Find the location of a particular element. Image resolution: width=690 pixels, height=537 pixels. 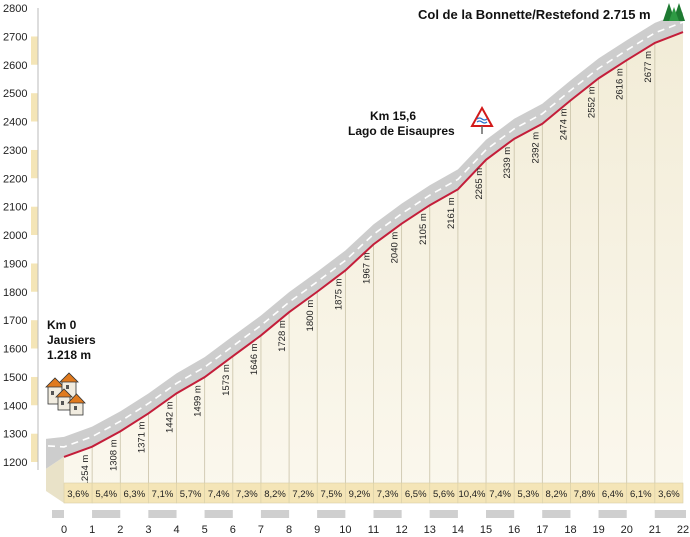

y-tick-label: 1400 is located at coordinates (15, 406).